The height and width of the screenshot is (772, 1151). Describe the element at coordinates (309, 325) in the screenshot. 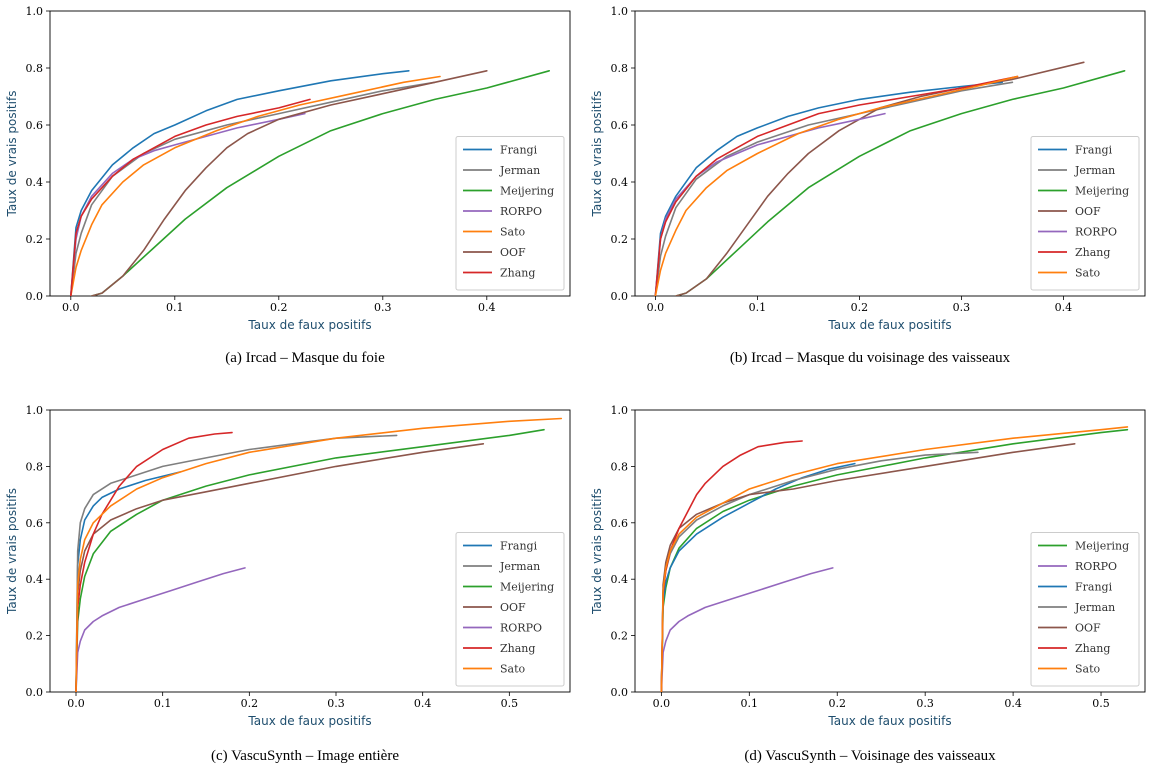

I see `x-axis-label-a: Taux de faux positifs` at that location.